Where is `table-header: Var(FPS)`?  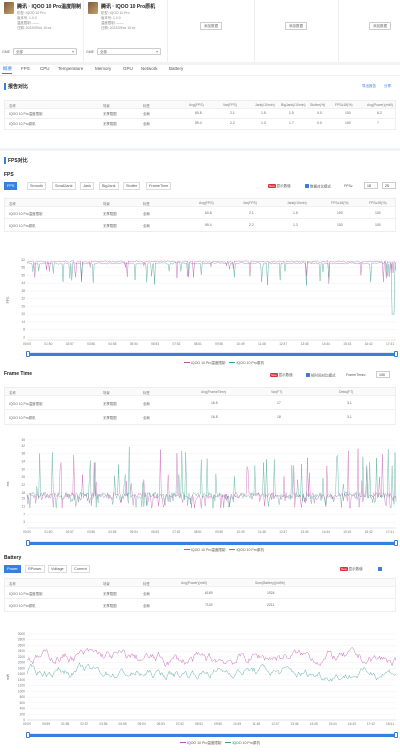 table-header: Var(FPS) is located at coordinates (230, 104).